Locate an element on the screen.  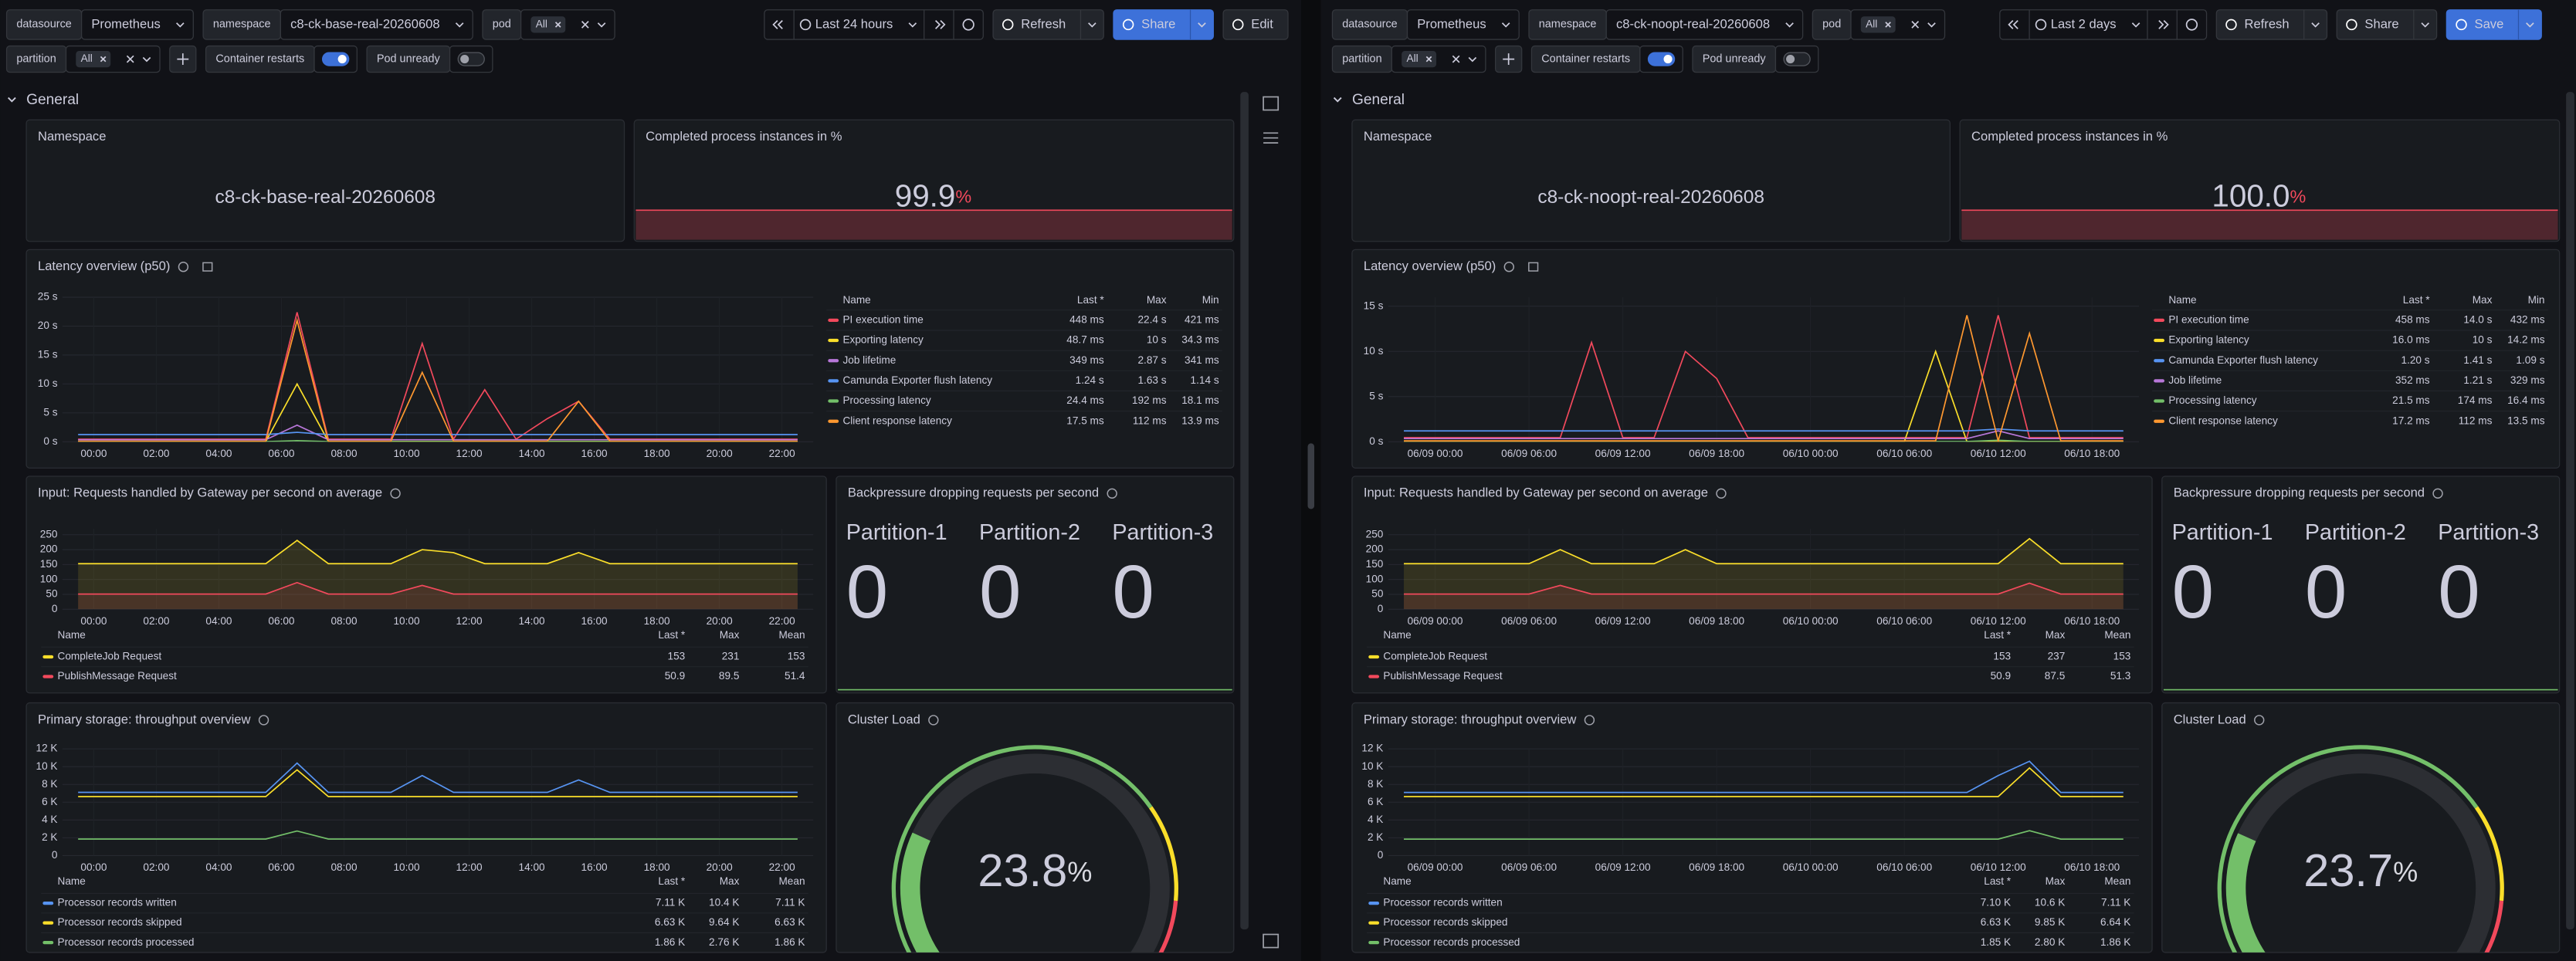
legend-name: Exporting latency is located at coordinates (883, 340).